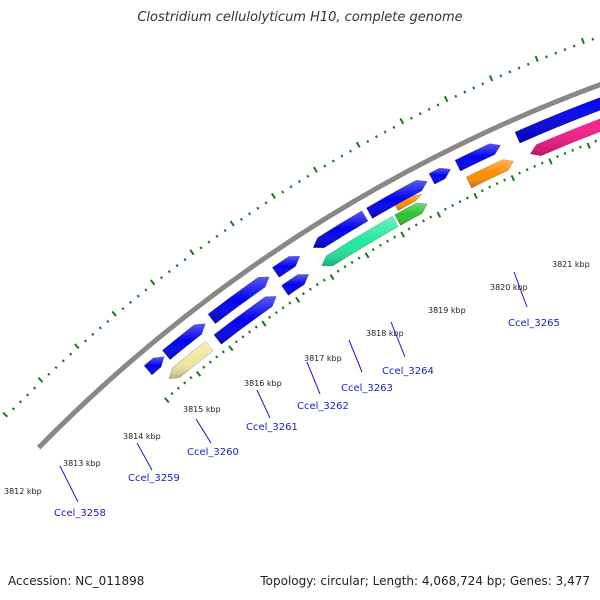 This screenshot has height=600, width=600. I want to click on kbp-label: 3818 kbp, so click(385, 333).